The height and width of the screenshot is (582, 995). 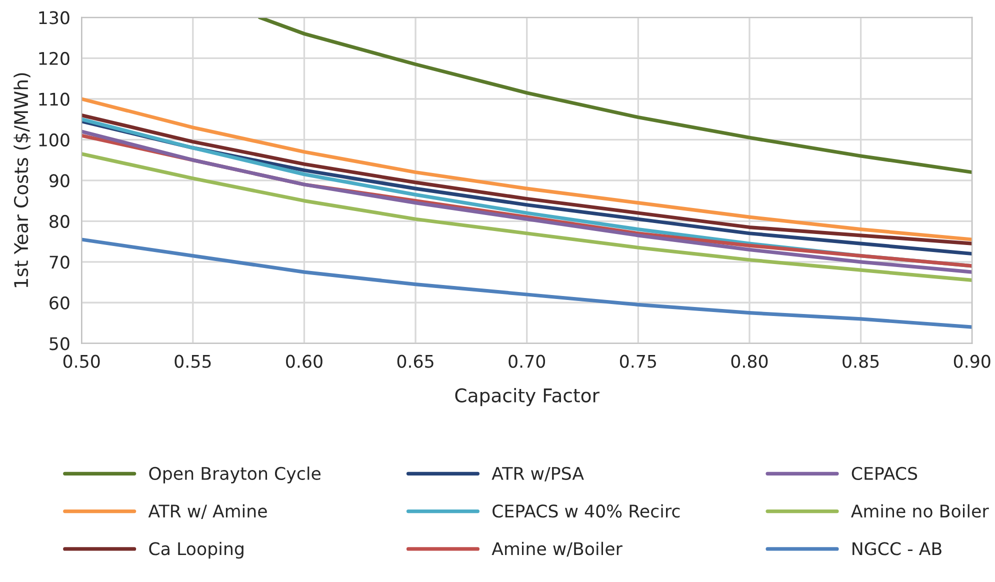 What do you see at coordinates (59, 181) in the screenshot?
I see `y-tick-label: 90` at bounding box center [59, 181].